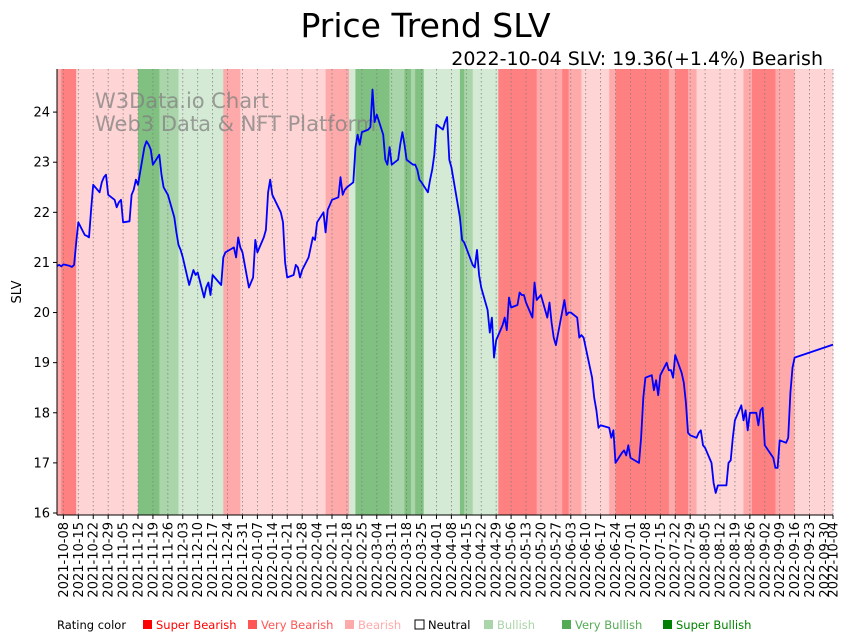  I want to click on y-tick-label: 21, so click(41, 263).